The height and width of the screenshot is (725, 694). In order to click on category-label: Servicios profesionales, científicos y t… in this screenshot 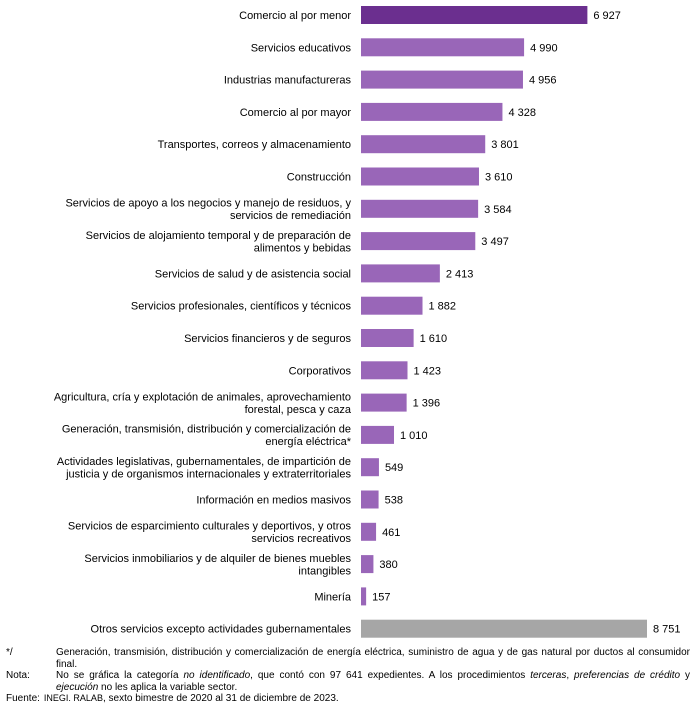, I will do `click(241, 307)`.